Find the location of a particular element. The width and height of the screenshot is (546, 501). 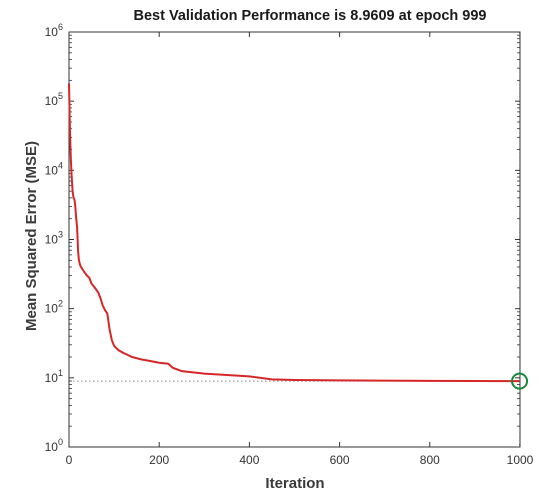

y-tick-label: 10² is located at coordinates (54, 307).